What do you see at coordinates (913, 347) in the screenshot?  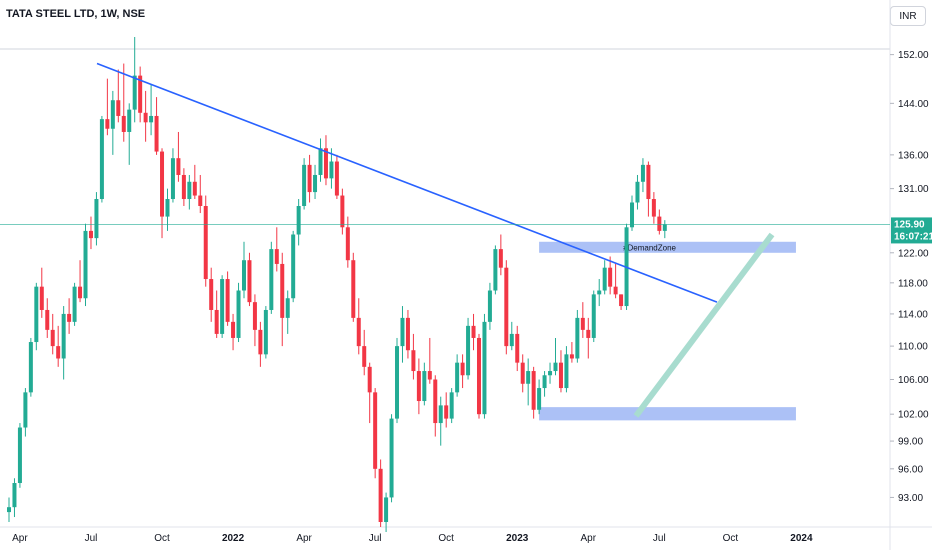 I see `y-tick-label: 110.00` at bounding box center [913, 347].